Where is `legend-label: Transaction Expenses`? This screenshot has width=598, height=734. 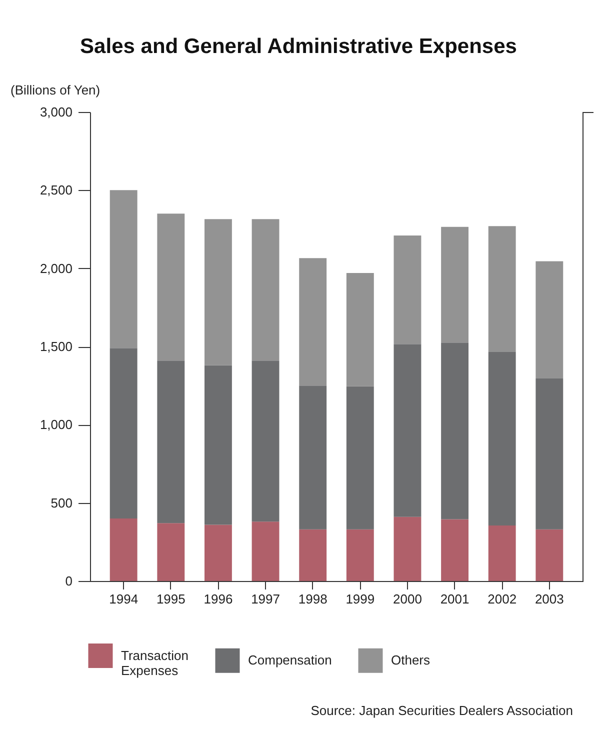 legend-label: Transaction Expenses is located at coordinates (154, 663).